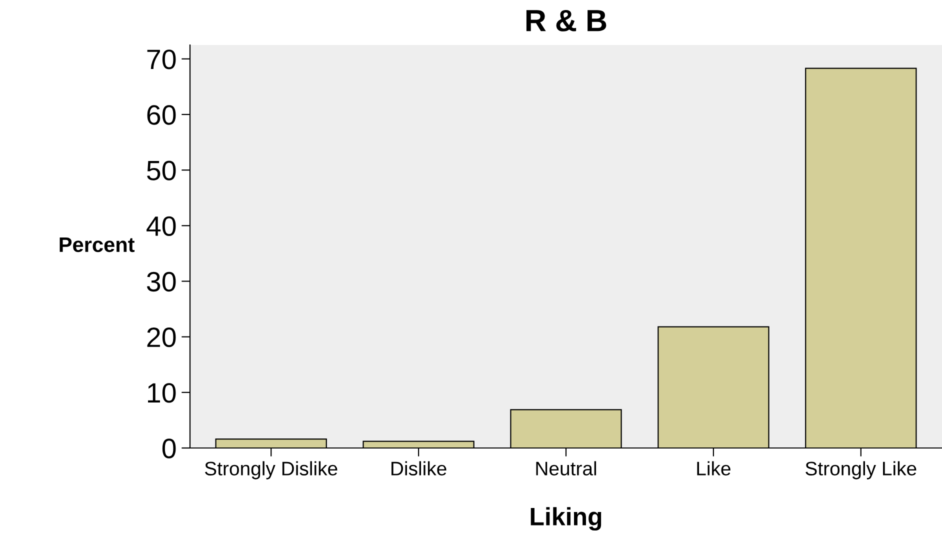 The width and height of the screenshot is (942, 558). What do you see at coordinates (566, 519) in the screenshot?
I see `x-axis-title: Liking` at bounding box center [566, 519].